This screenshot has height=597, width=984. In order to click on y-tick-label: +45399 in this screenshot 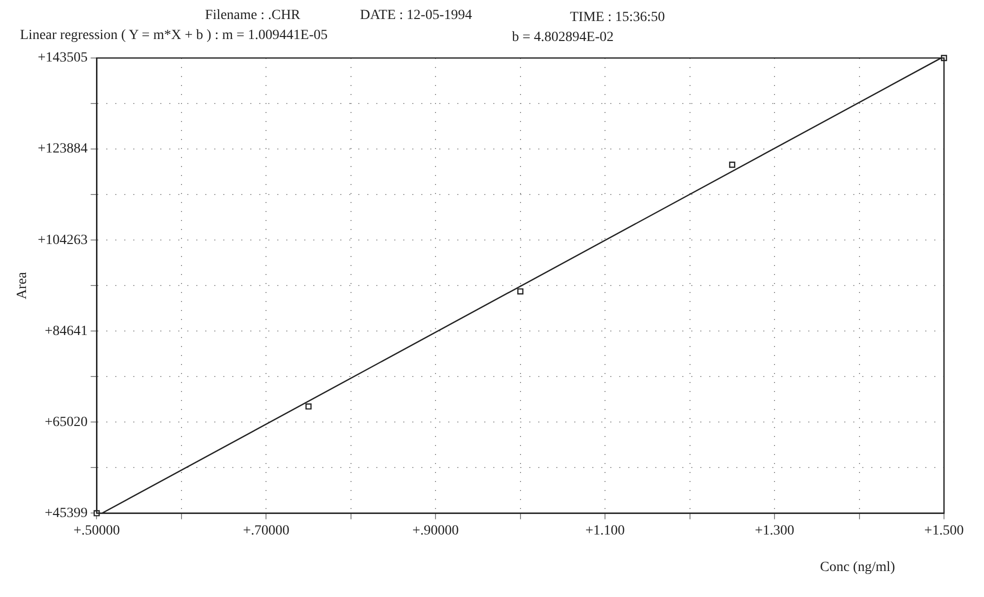, I will do `click(66, 513)`.